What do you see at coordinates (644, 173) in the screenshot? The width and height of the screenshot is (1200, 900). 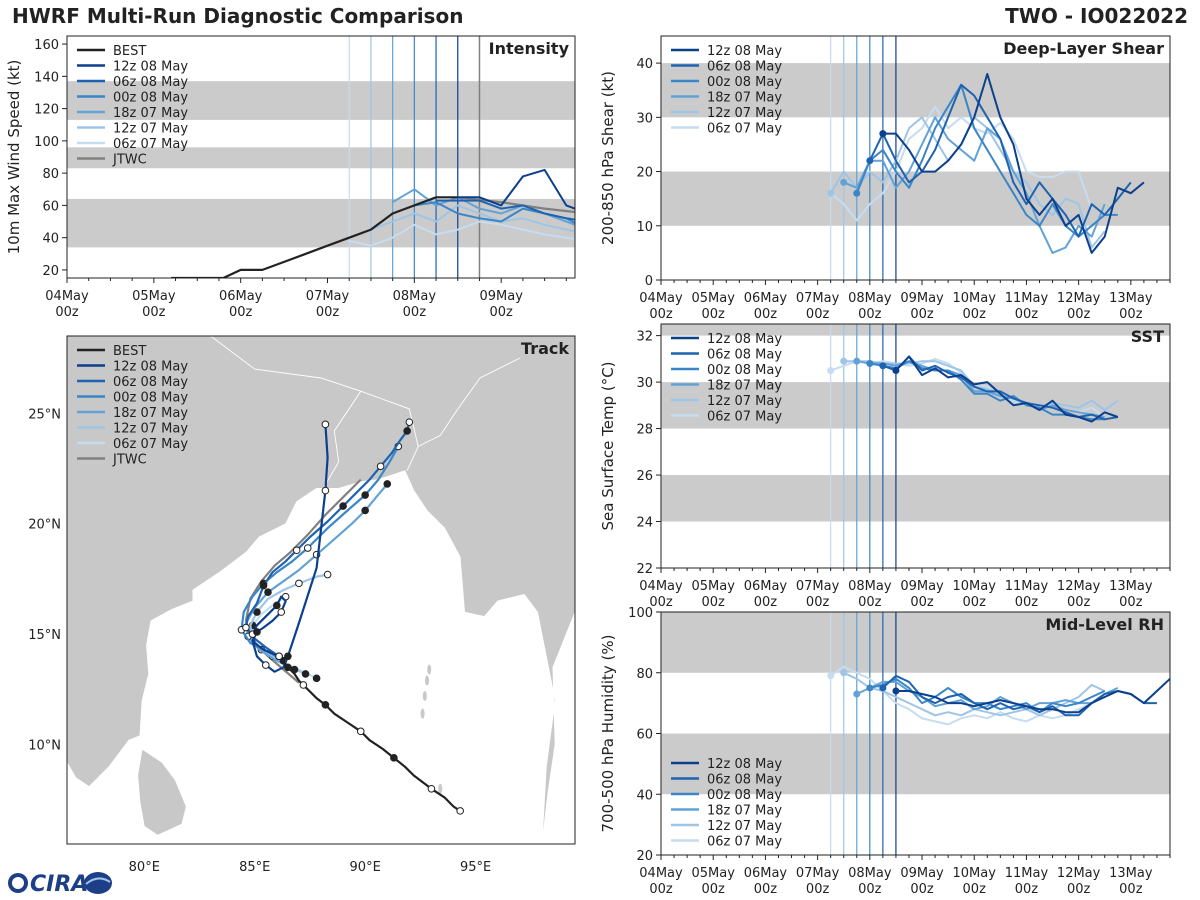 I see `y-tick-label: 20` at bounding box center [644, 173].